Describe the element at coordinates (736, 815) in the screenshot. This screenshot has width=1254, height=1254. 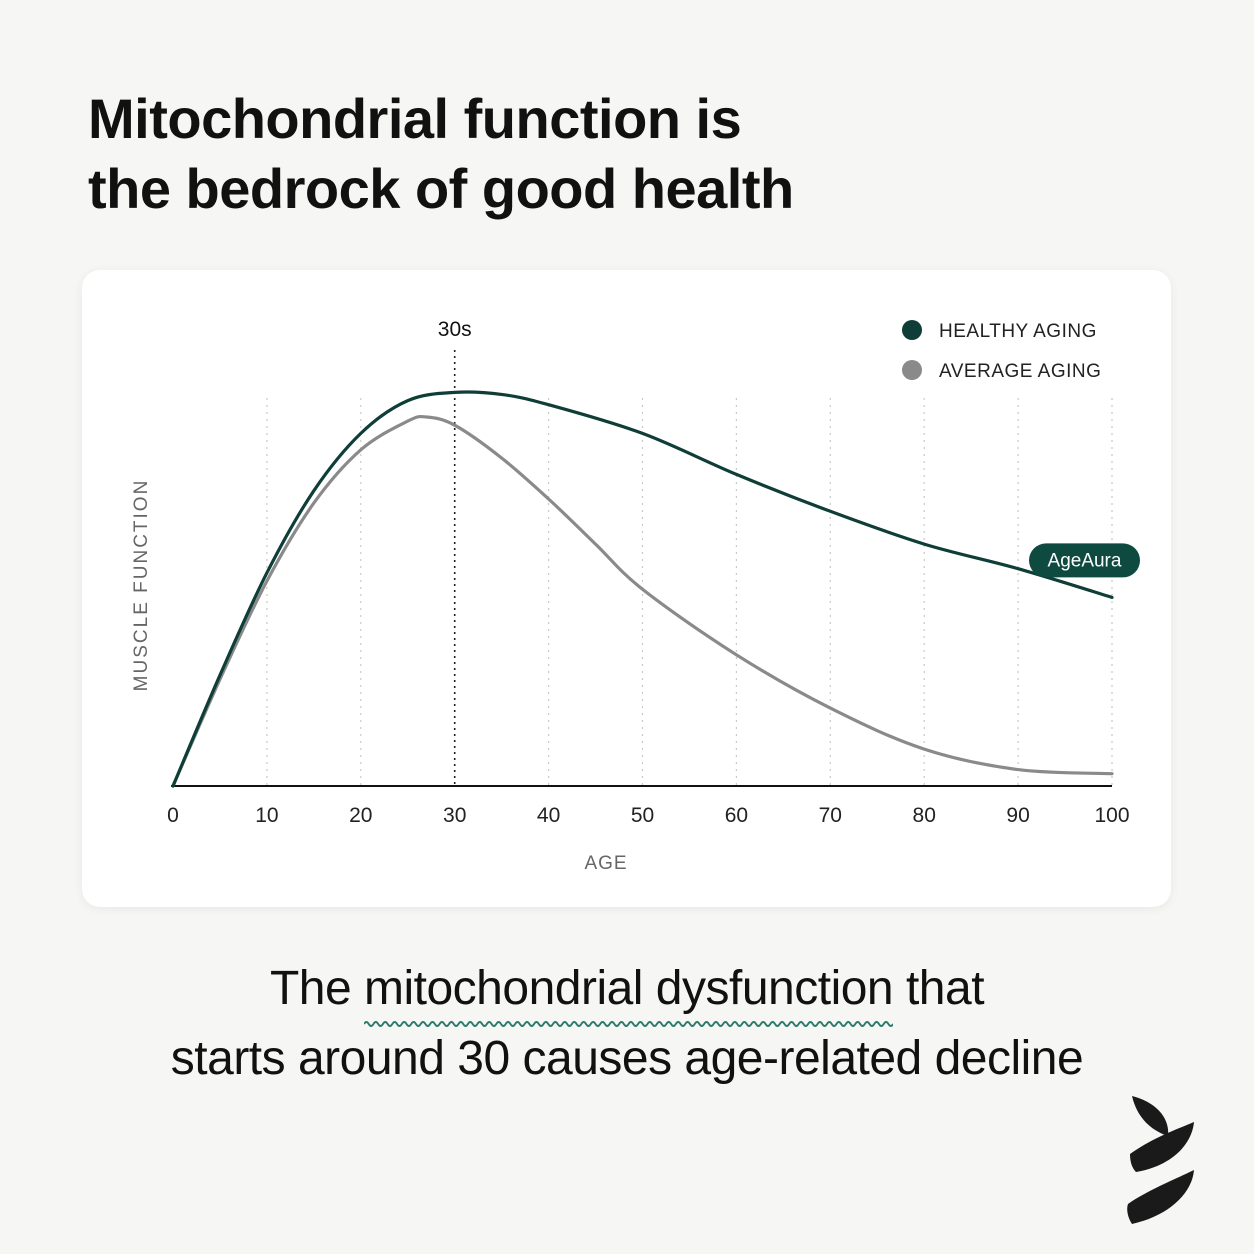
I see `x-tick-label-60: 60` at that location.